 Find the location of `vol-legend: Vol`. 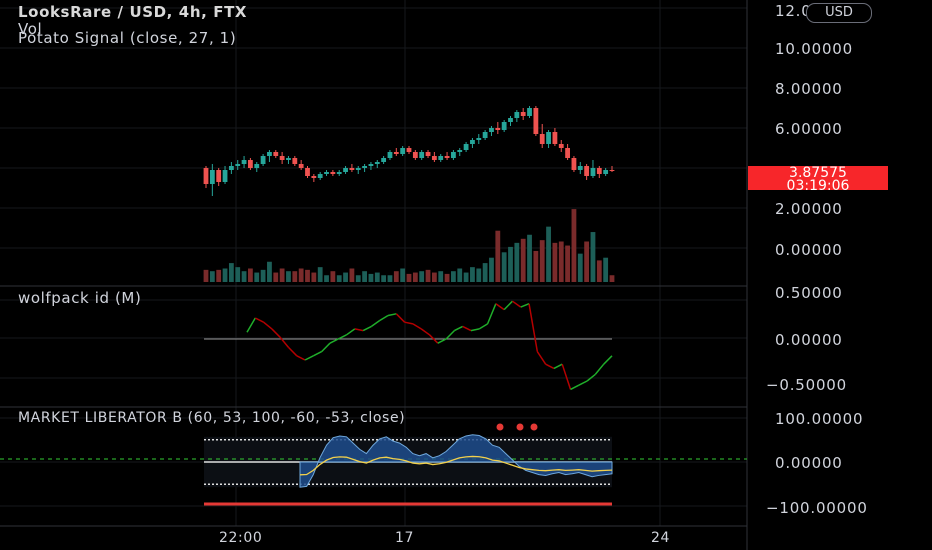

vol-legend: Vol is located at coordinates (30, 29).